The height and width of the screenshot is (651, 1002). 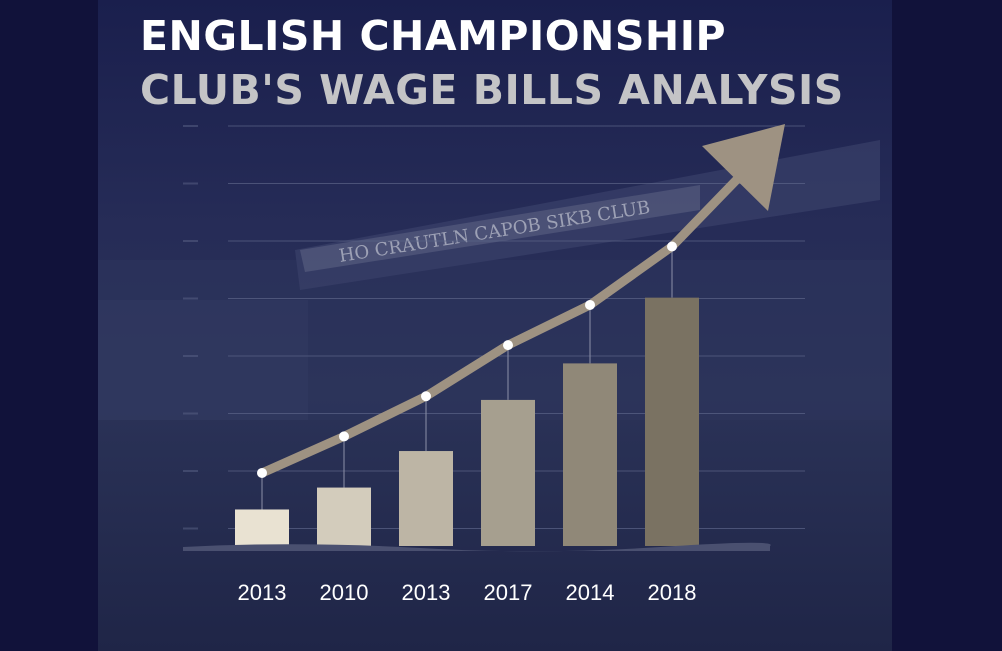 What do you see at coordinates (508, 592) in the screenshot?
I see `x-tick-label: 2017` at bounding box center [508, 592].